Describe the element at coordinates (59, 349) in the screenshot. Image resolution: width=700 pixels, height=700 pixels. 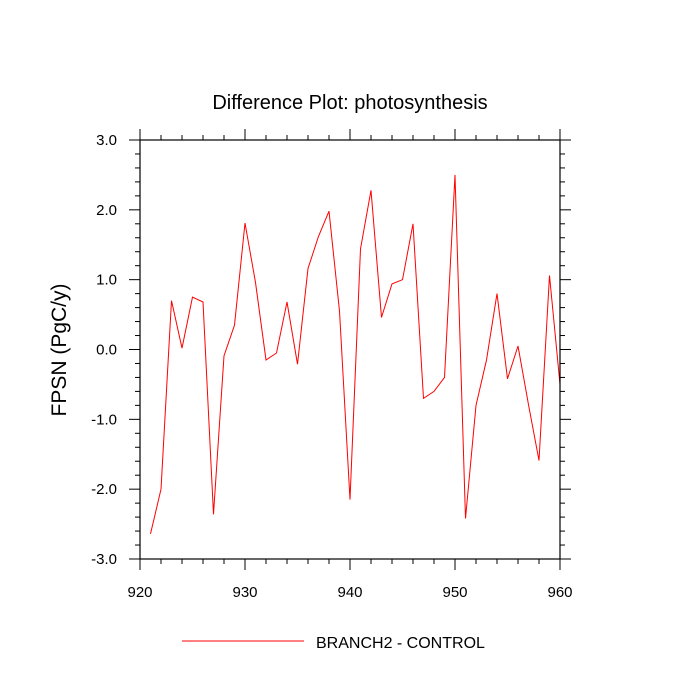
I see `y-axis-label: FPSN (PgC/y)` at that location.